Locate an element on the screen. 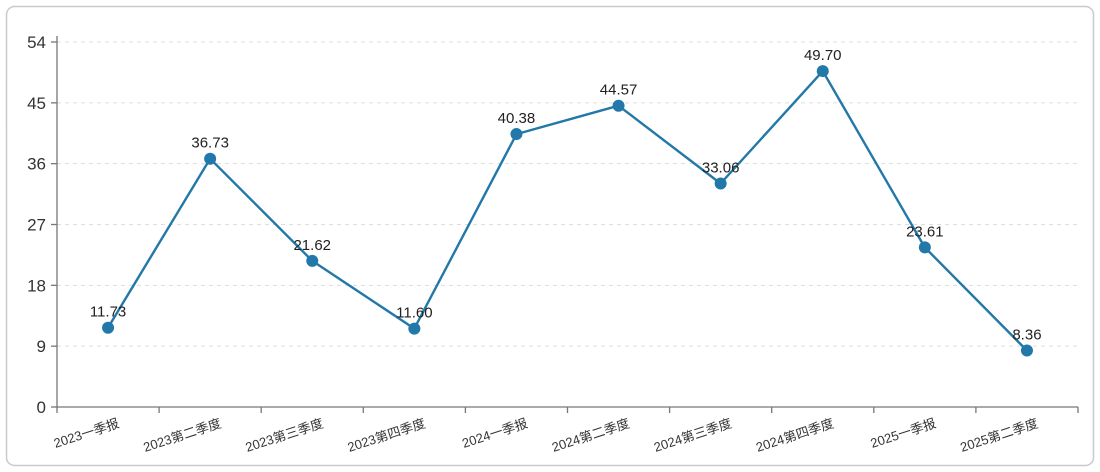 This screenshot has height=472, width=1100. y-tick-label: 18 is located at coordinates (36, 285).